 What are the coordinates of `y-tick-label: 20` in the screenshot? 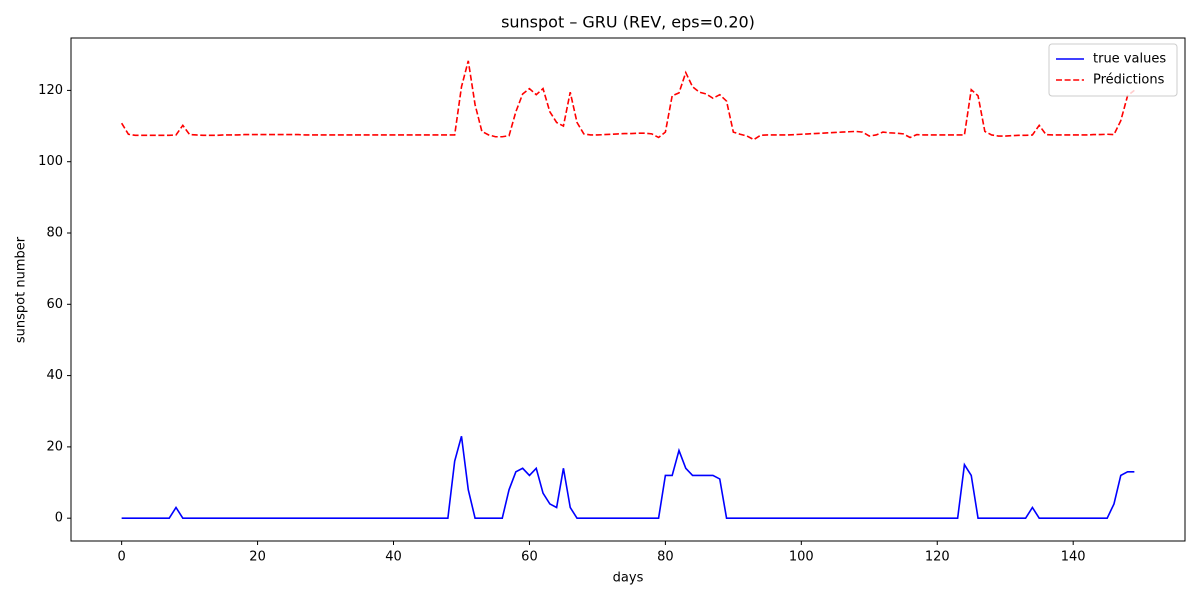 It's located at (54, 446).